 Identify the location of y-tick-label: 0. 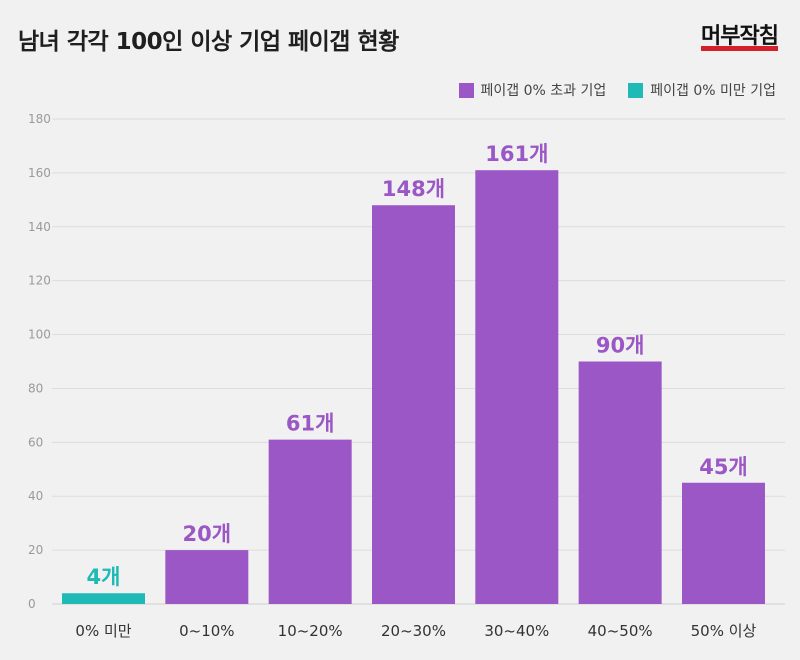
(32, 604).